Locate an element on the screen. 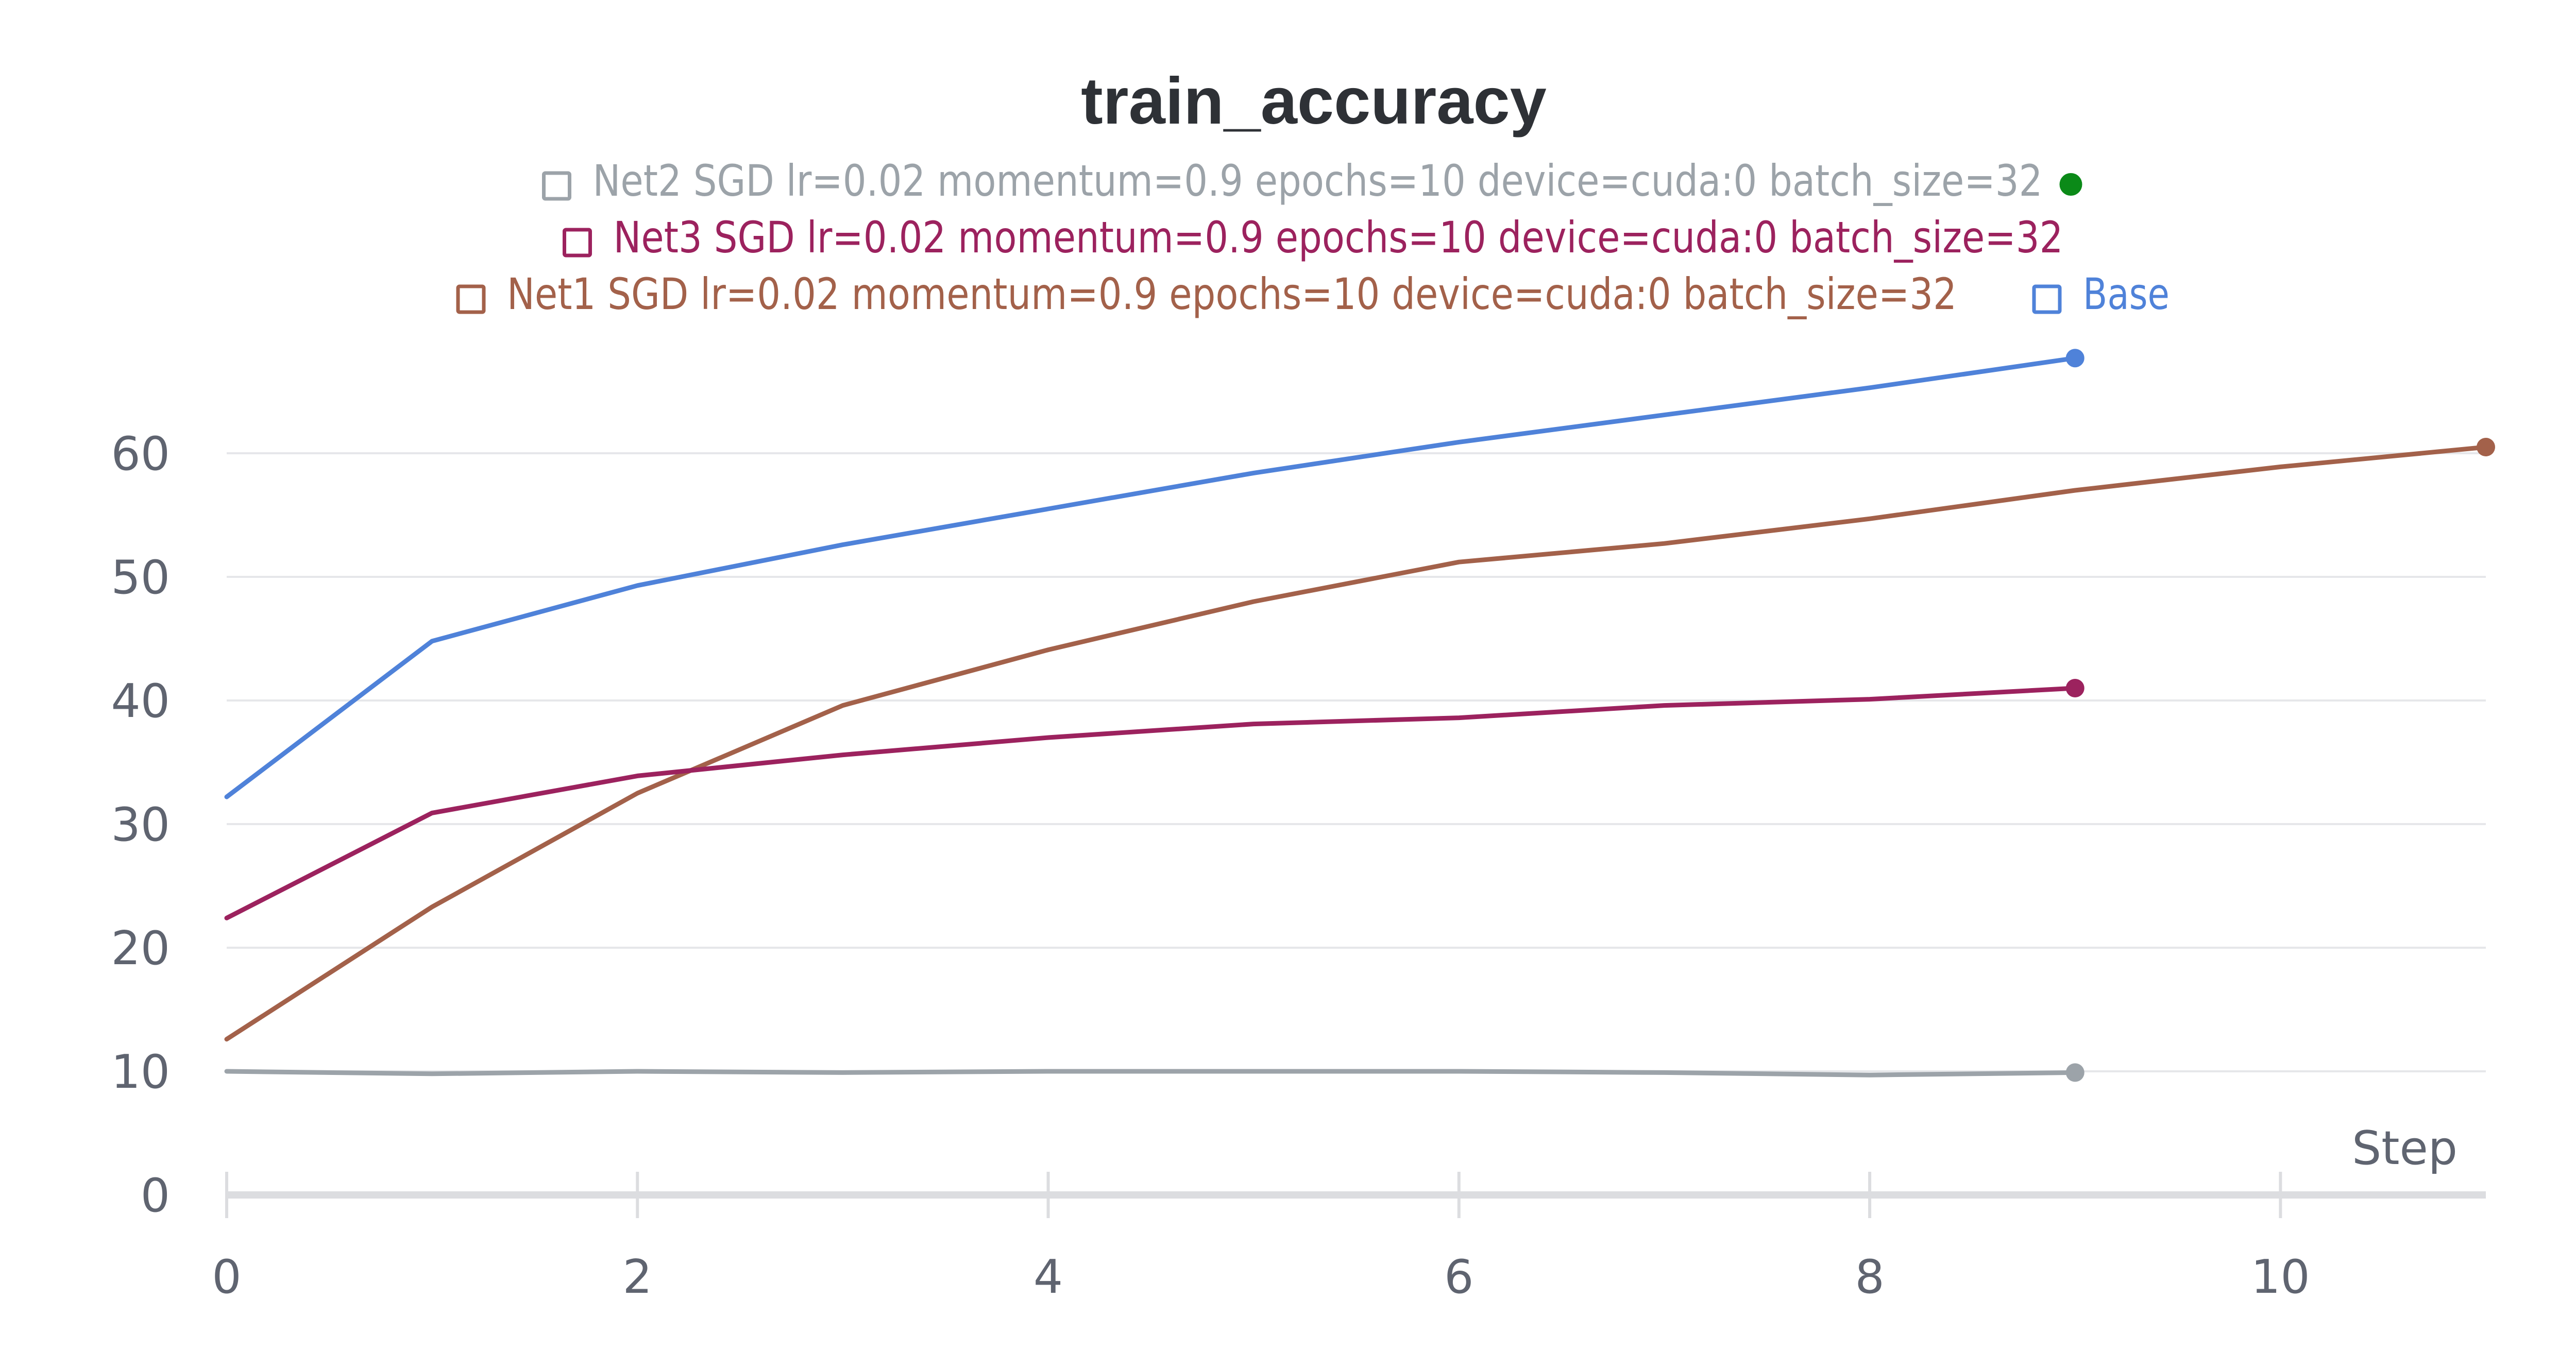 The width and height of the screenshot is (2576, 1368). x-tick-label-2: 2 is located at coordinates (638, 1277).